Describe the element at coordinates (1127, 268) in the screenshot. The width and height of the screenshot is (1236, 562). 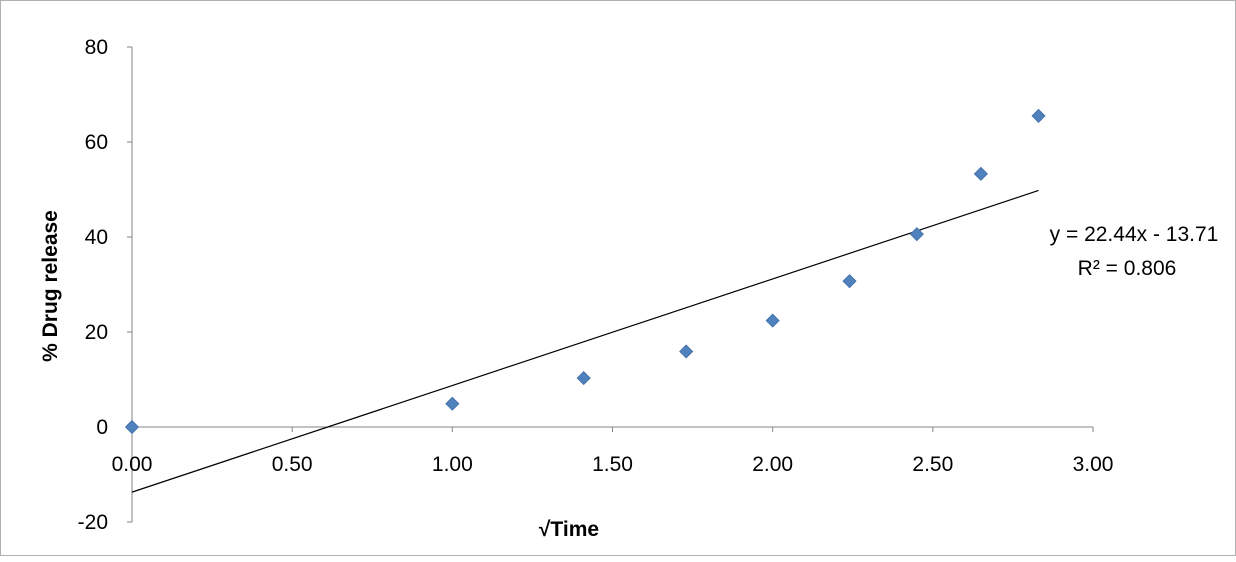
I see `r-squared-label: R² = 0.806` at that location.